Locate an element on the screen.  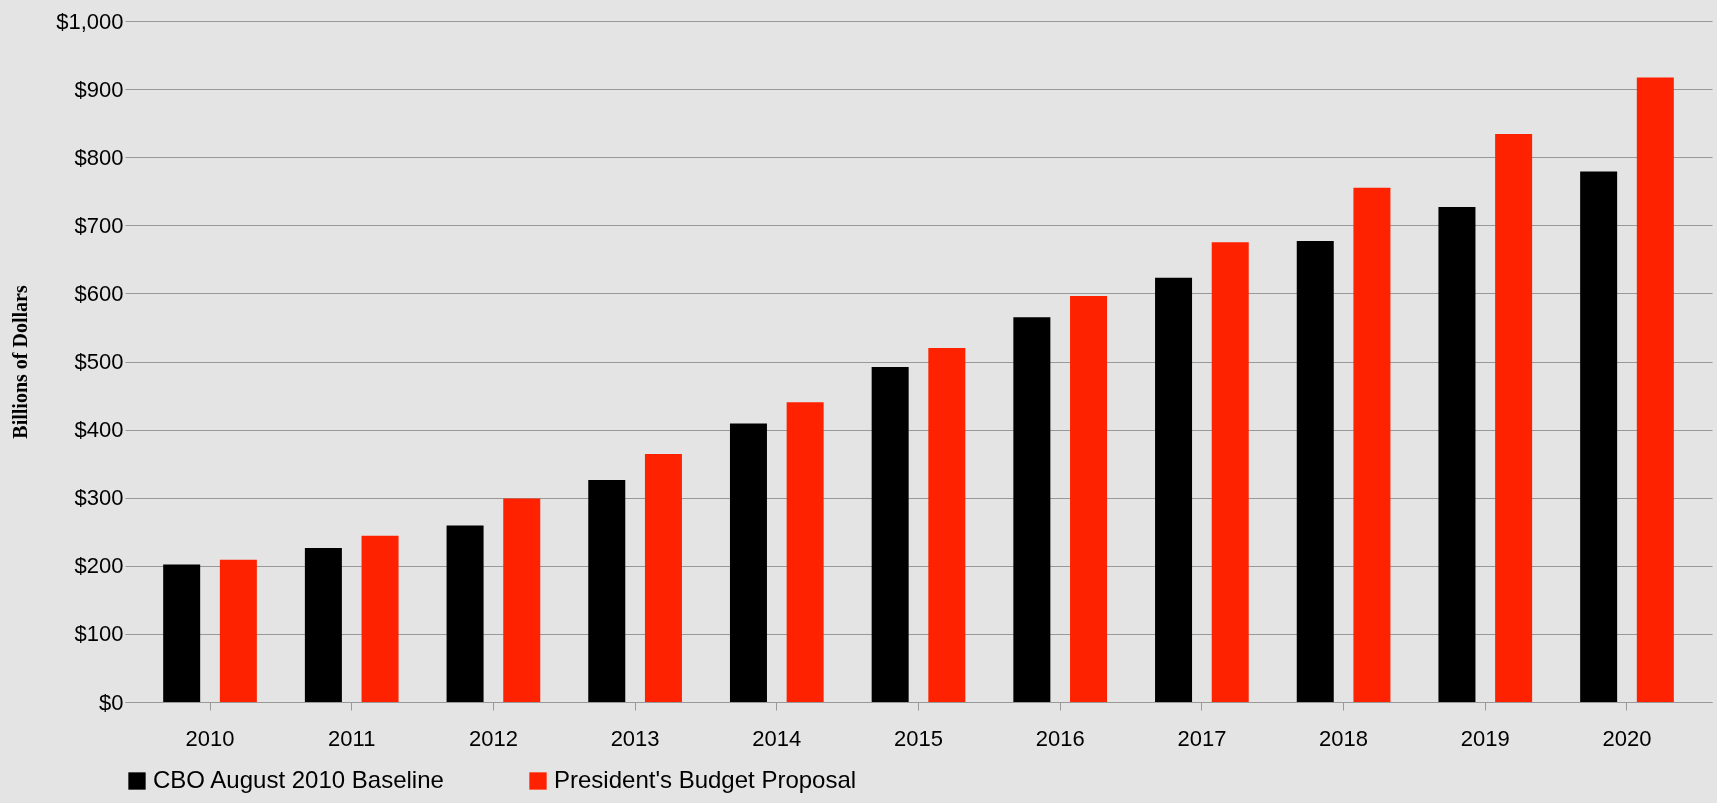
y-axis-title: Billions of Dollars is located at coordinates (20, 362).